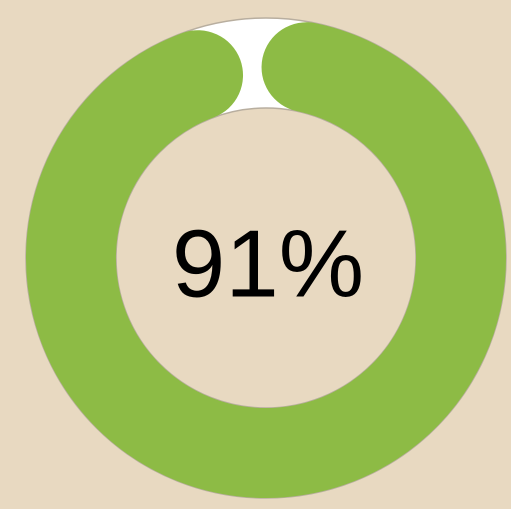 The width and height of the screenshot is (511, 509). I want to click on progress-label: 91%, so click(268, 264).